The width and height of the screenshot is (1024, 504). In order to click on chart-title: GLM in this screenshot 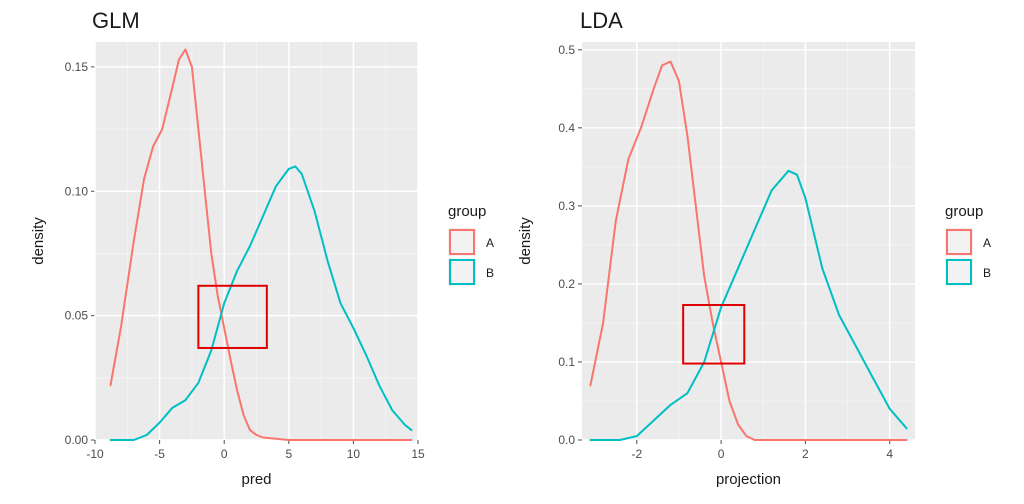, I will do `click(116, 20)`.